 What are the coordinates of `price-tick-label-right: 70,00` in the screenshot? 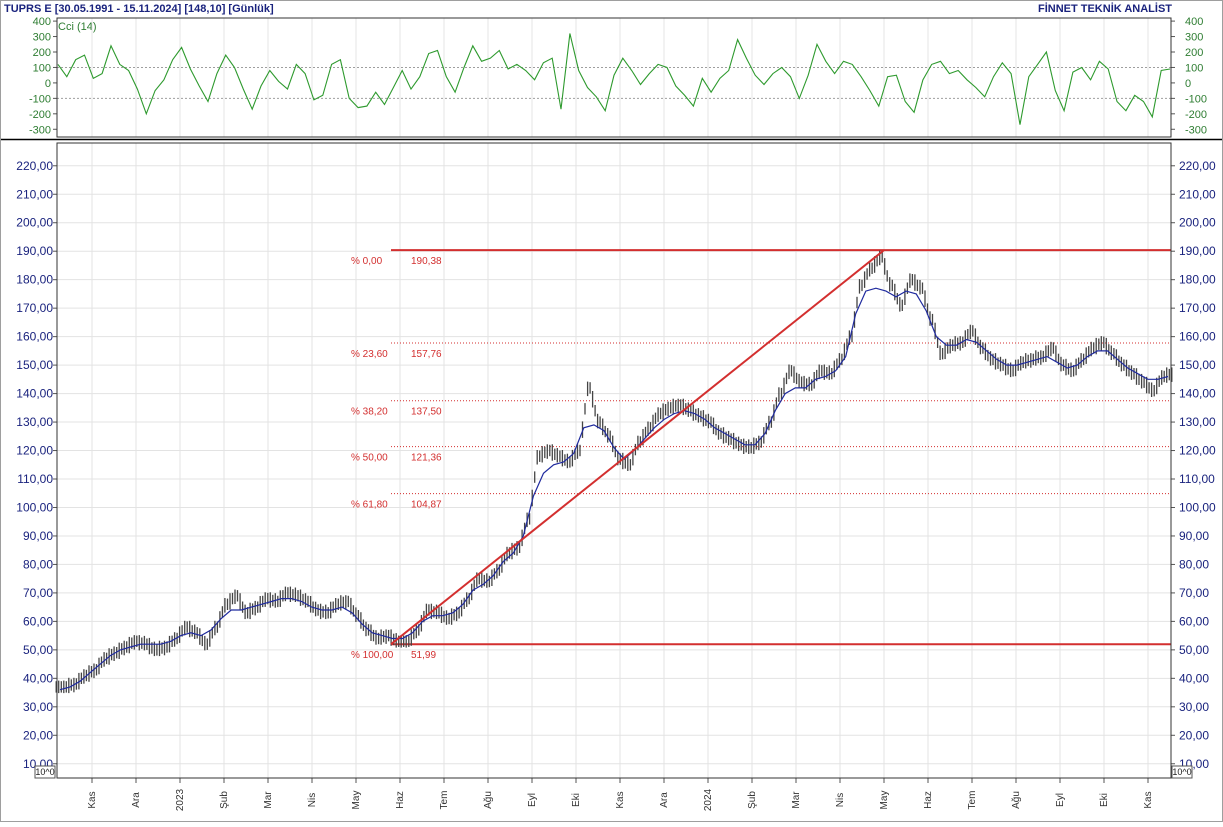 It's located at (1194, 593).